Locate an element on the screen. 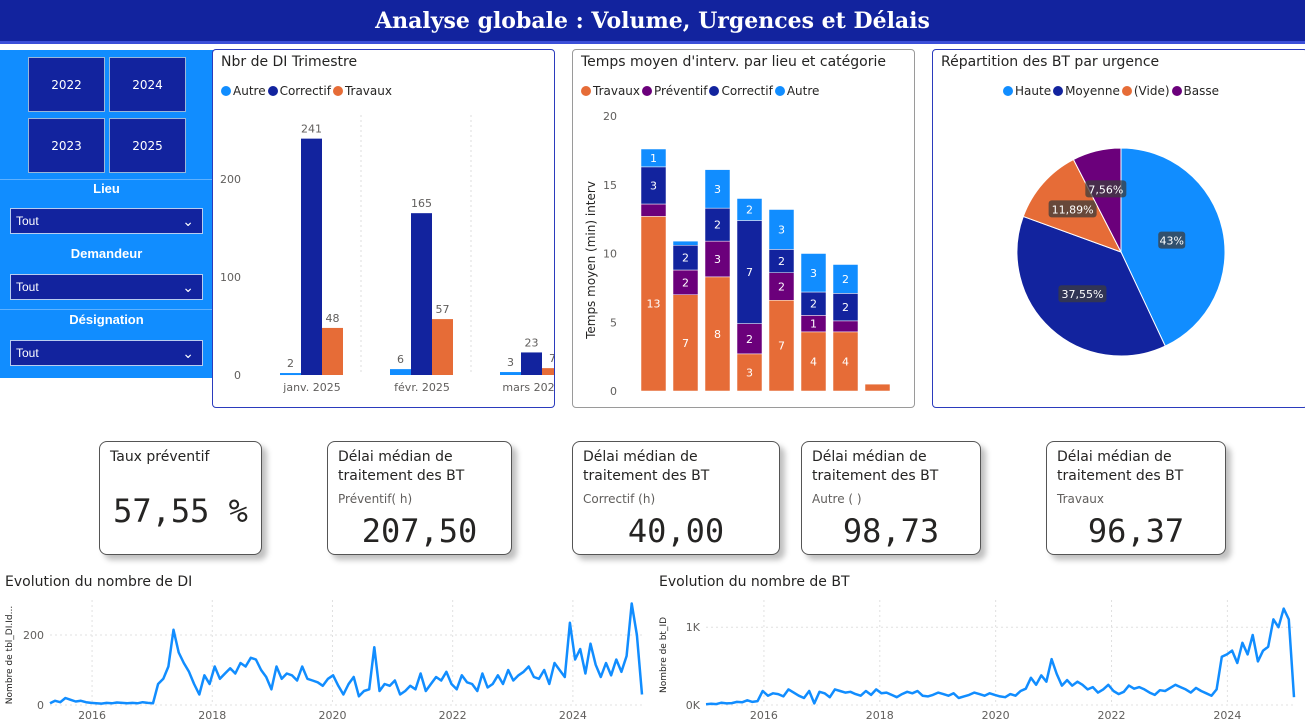 The width and height of the screenshot is (1305, 725). bt-urgence-pie: 43% 37,55% 11,89% 7,56% is located at coordinates (1121, 252).